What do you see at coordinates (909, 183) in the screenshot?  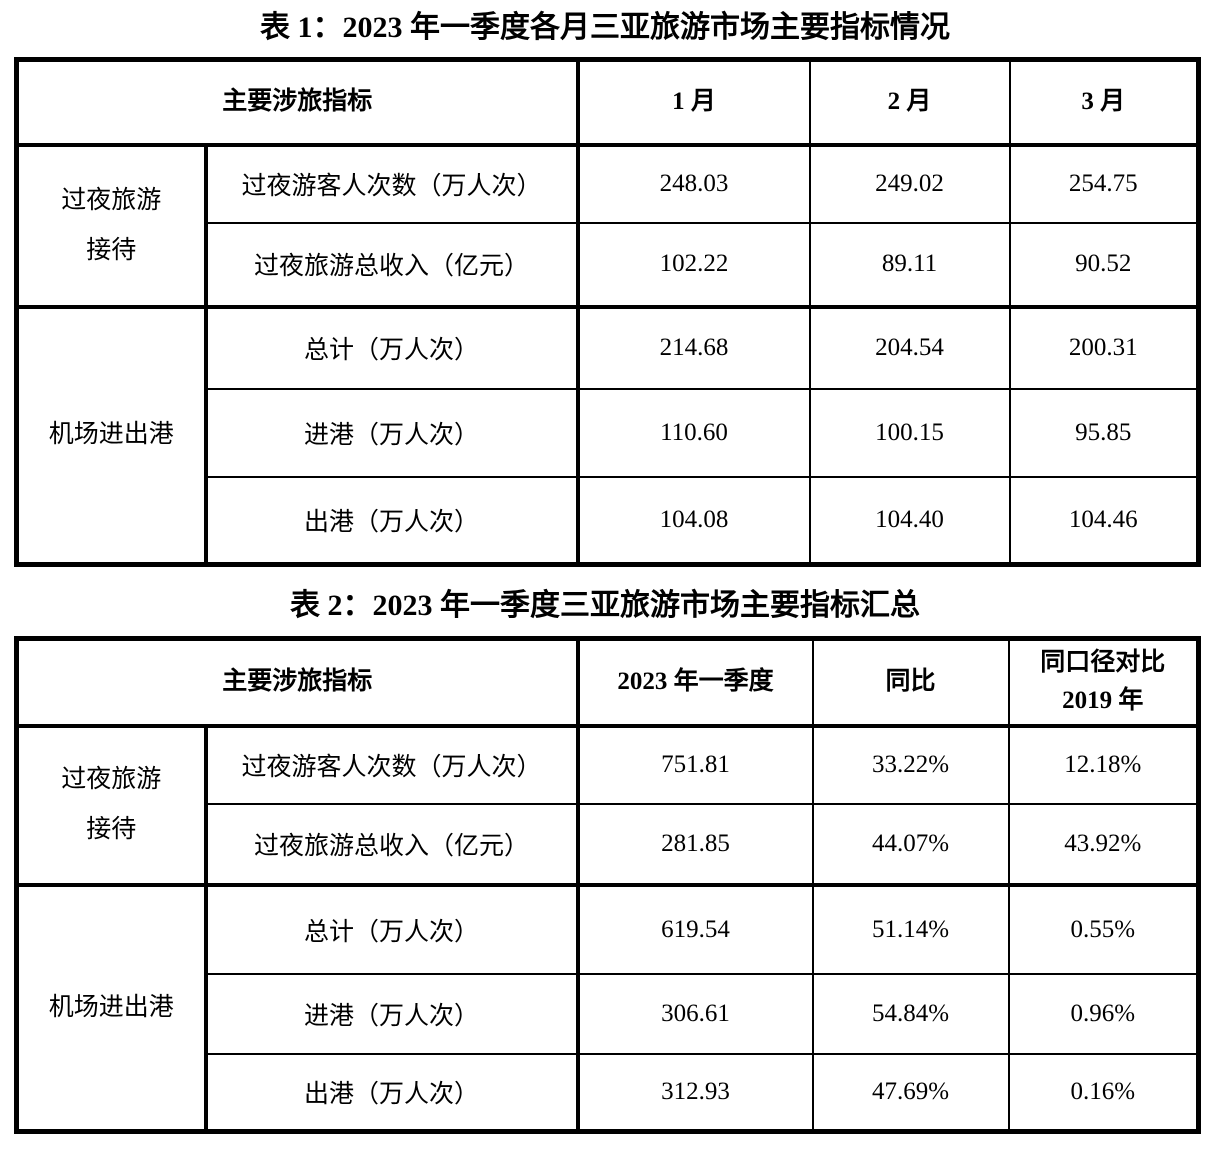 I see `value-cell: 249.02` at bounding box center [909, 183].